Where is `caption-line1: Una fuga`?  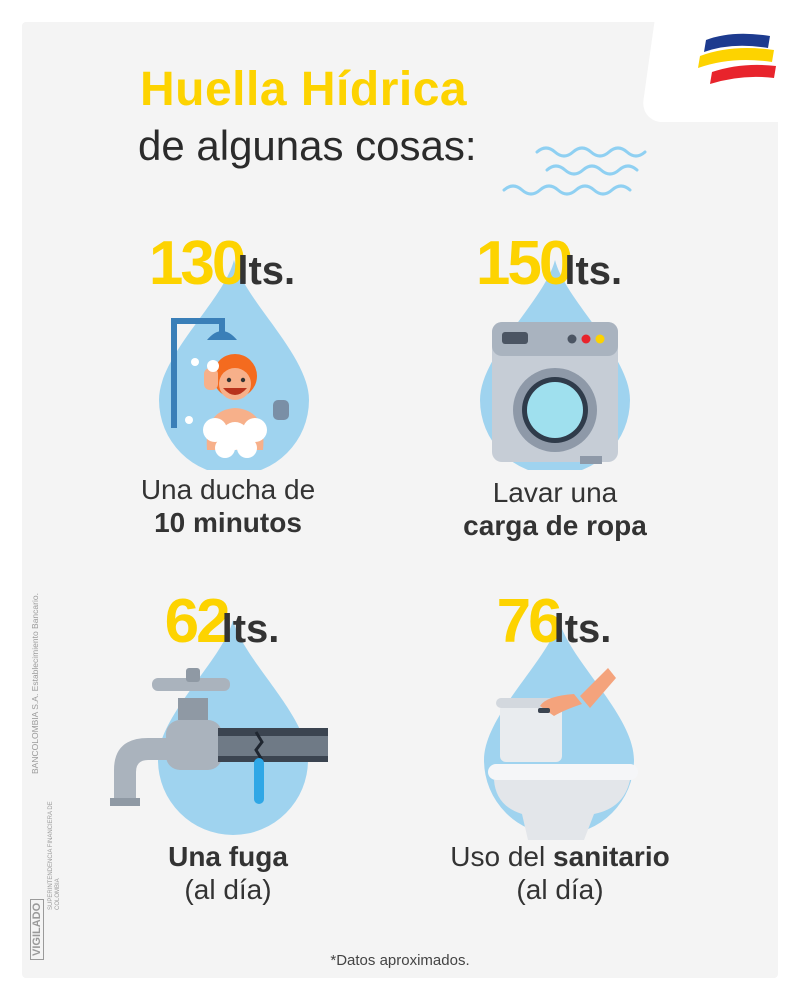
caption-line1: Una fuga is located at coordinates (228, 856).